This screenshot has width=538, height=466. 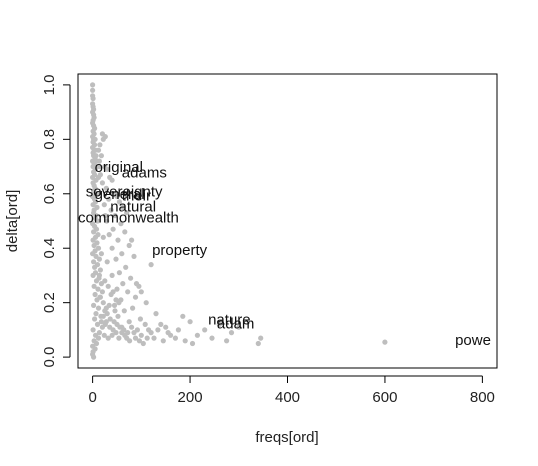 I want to click on word-label-sovereignty: sovereignty, so click(x=124, y=192).